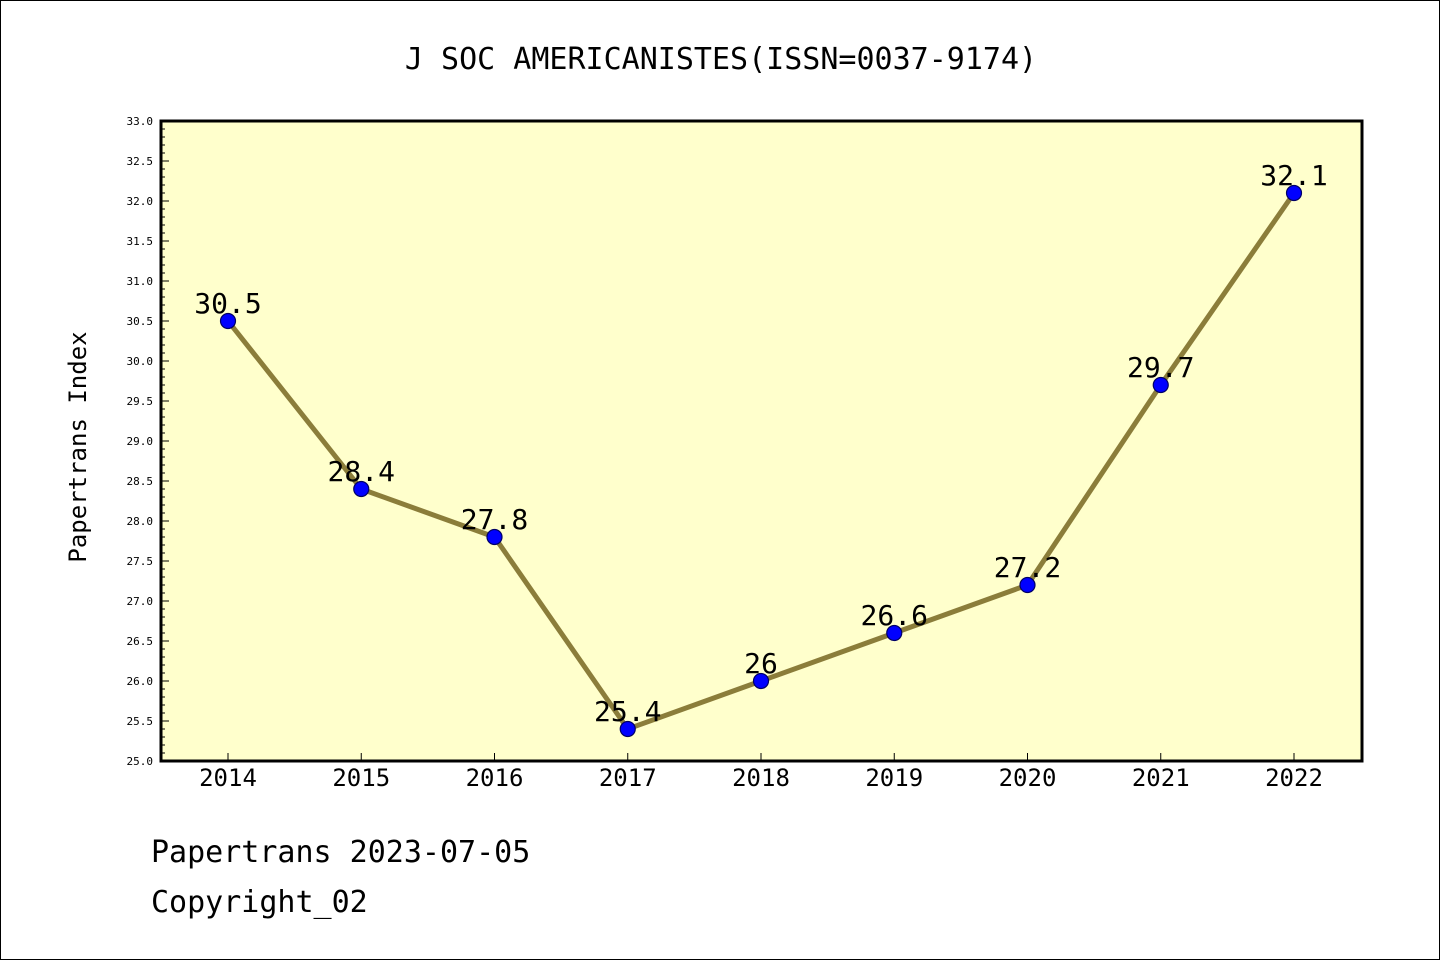 The image size is (1440, 961). I want to click on data-label: 27.2, so click(1027, 567).